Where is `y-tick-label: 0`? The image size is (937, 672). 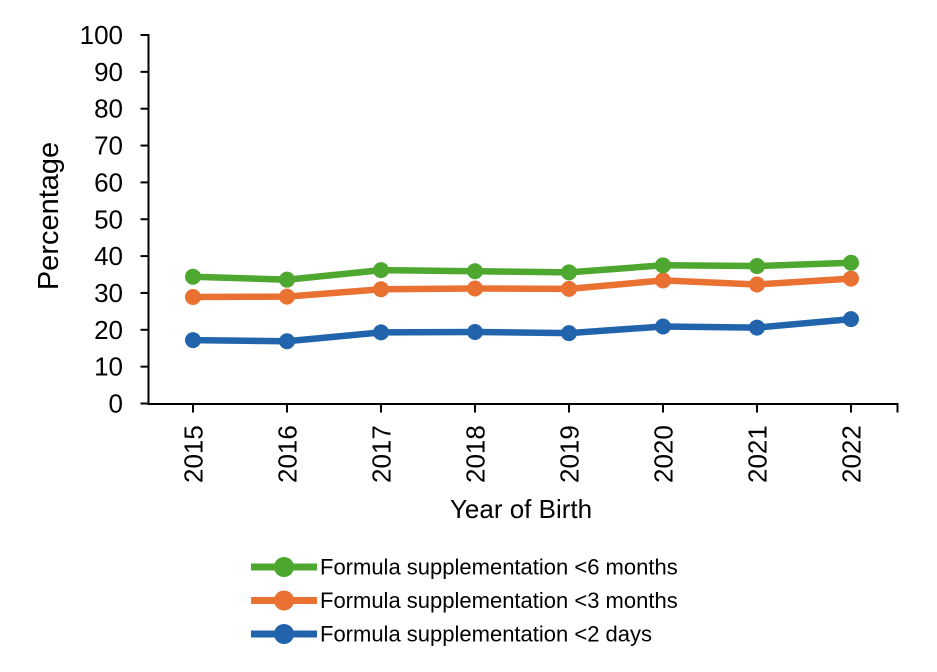 y-tick-label: 0 is located at coordinates (116, 404).